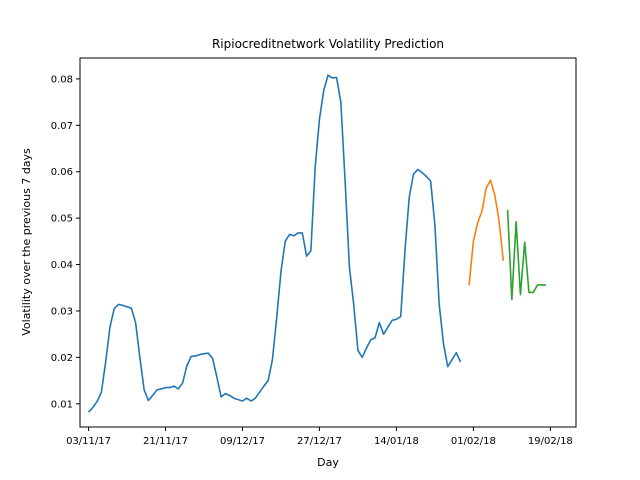  I want to click on x-tick-label: 14/01/18, so click(396, 441).